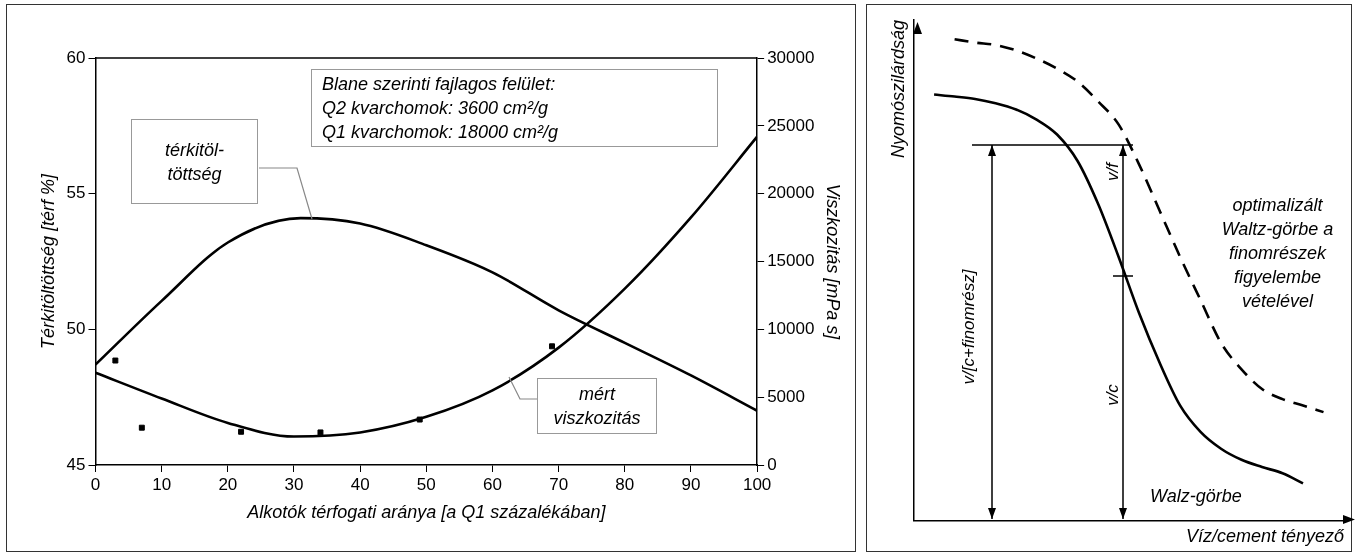 This screenshot has width=1357, height=557. Describe the element at coordinates (772, 464) in the screenshot. I see `y2-tick-label: 0` at that location.